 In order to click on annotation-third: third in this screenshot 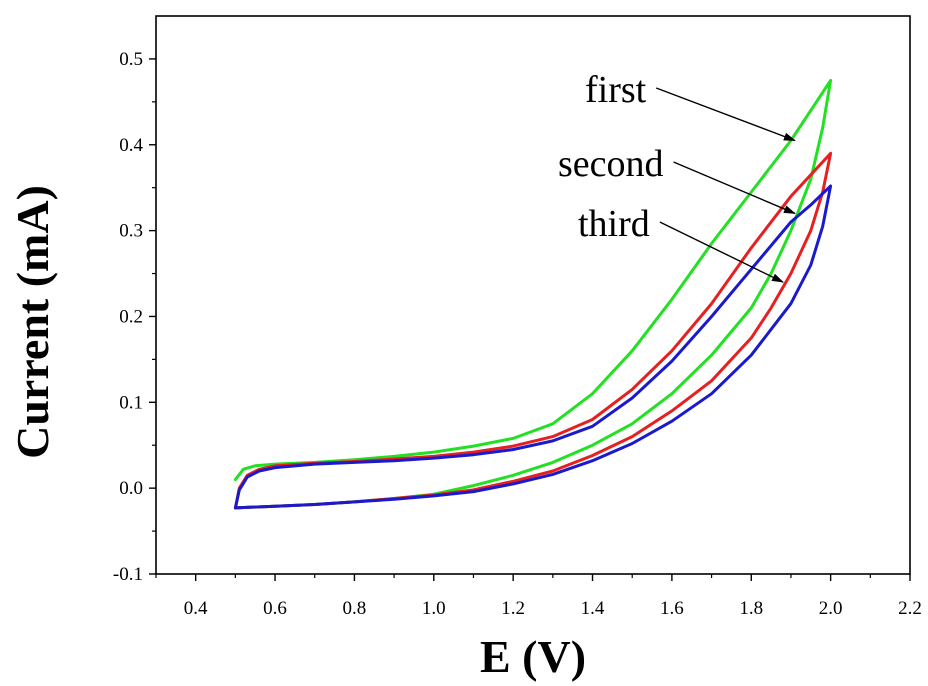, I will do `click(614, 224)`.